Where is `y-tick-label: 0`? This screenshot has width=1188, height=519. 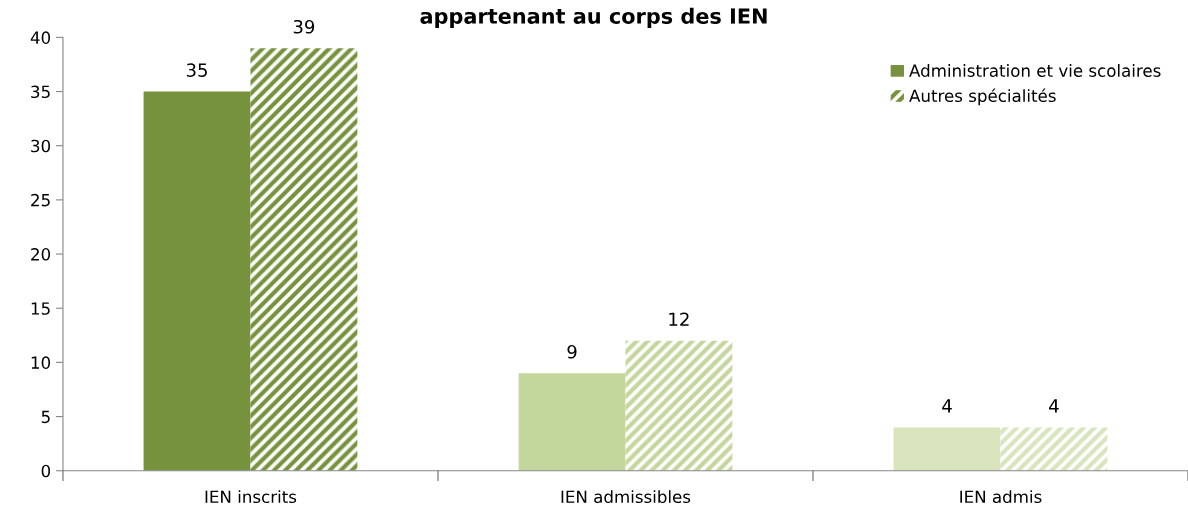 y-tick-label: 0 is located at coordinates (46, 471).